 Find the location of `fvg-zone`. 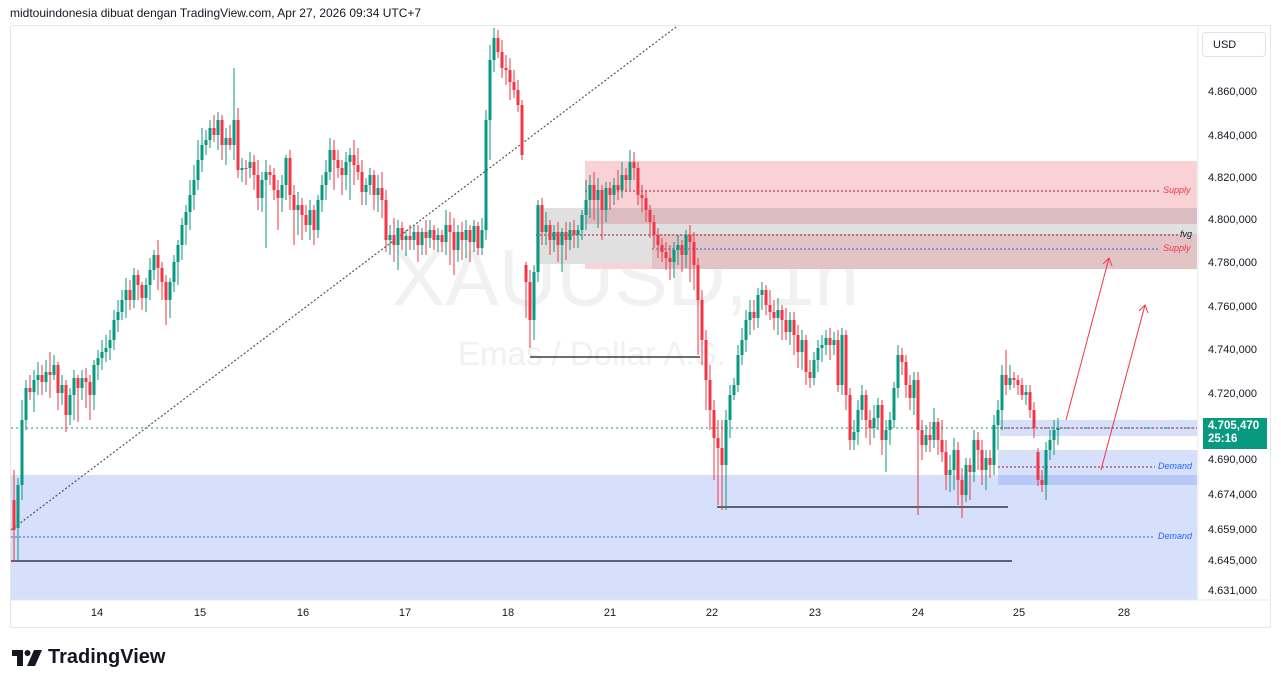

fvg-zone is located at coordinates (891, 216).